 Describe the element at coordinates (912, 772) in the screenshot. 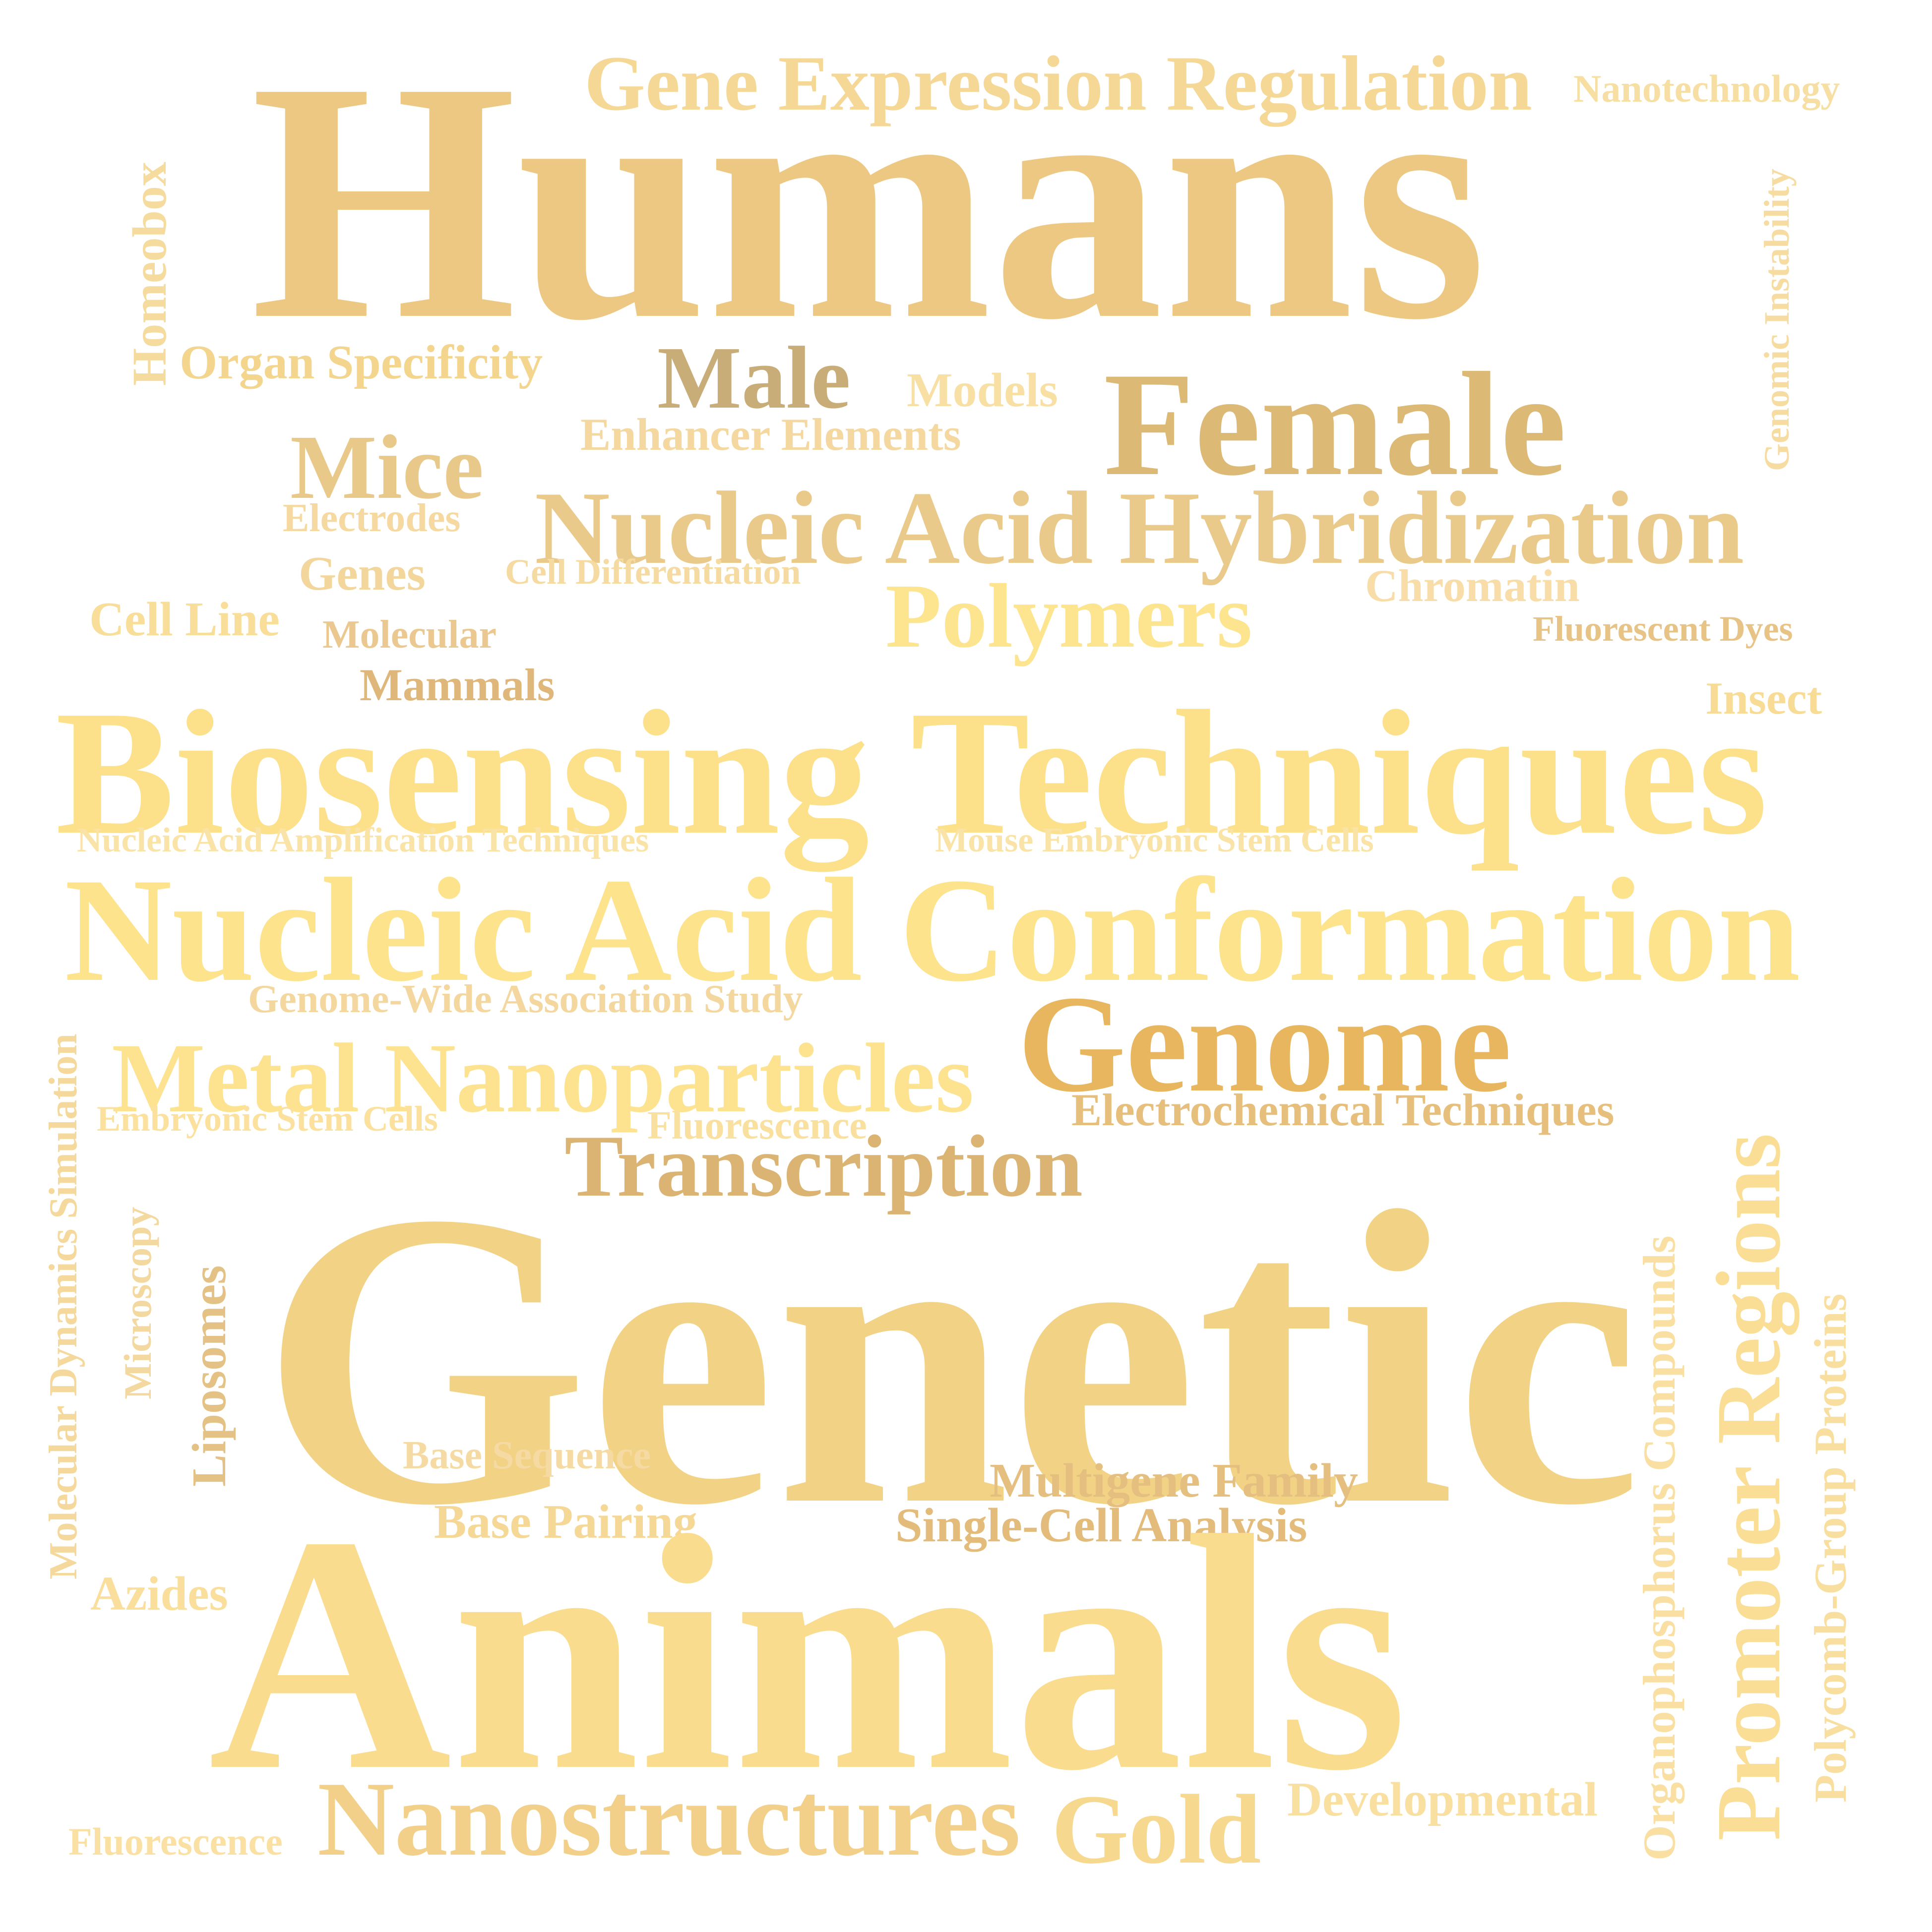

I see `word-biosensing-techniques: Biosensing Techniques` at that location.